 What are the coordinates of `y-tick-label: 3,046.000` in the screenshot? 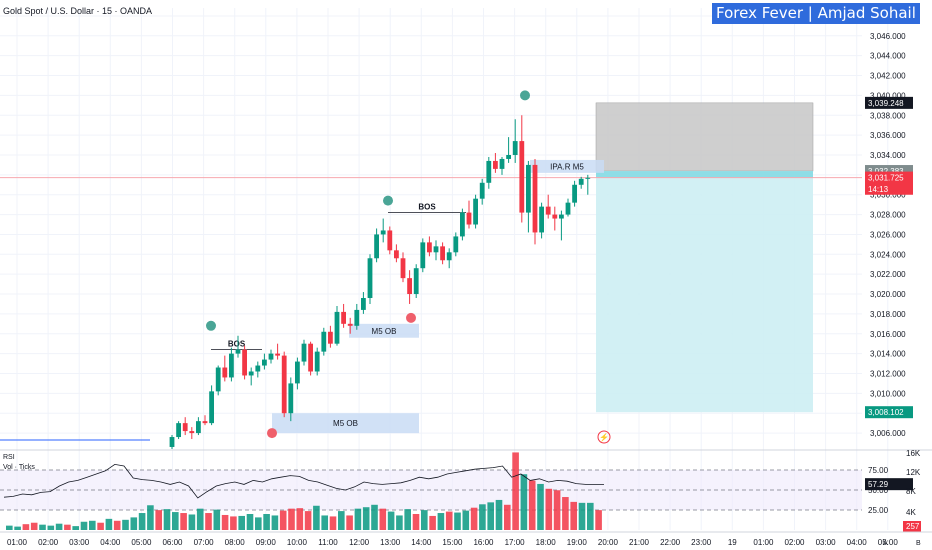 It's located at (888, 36).